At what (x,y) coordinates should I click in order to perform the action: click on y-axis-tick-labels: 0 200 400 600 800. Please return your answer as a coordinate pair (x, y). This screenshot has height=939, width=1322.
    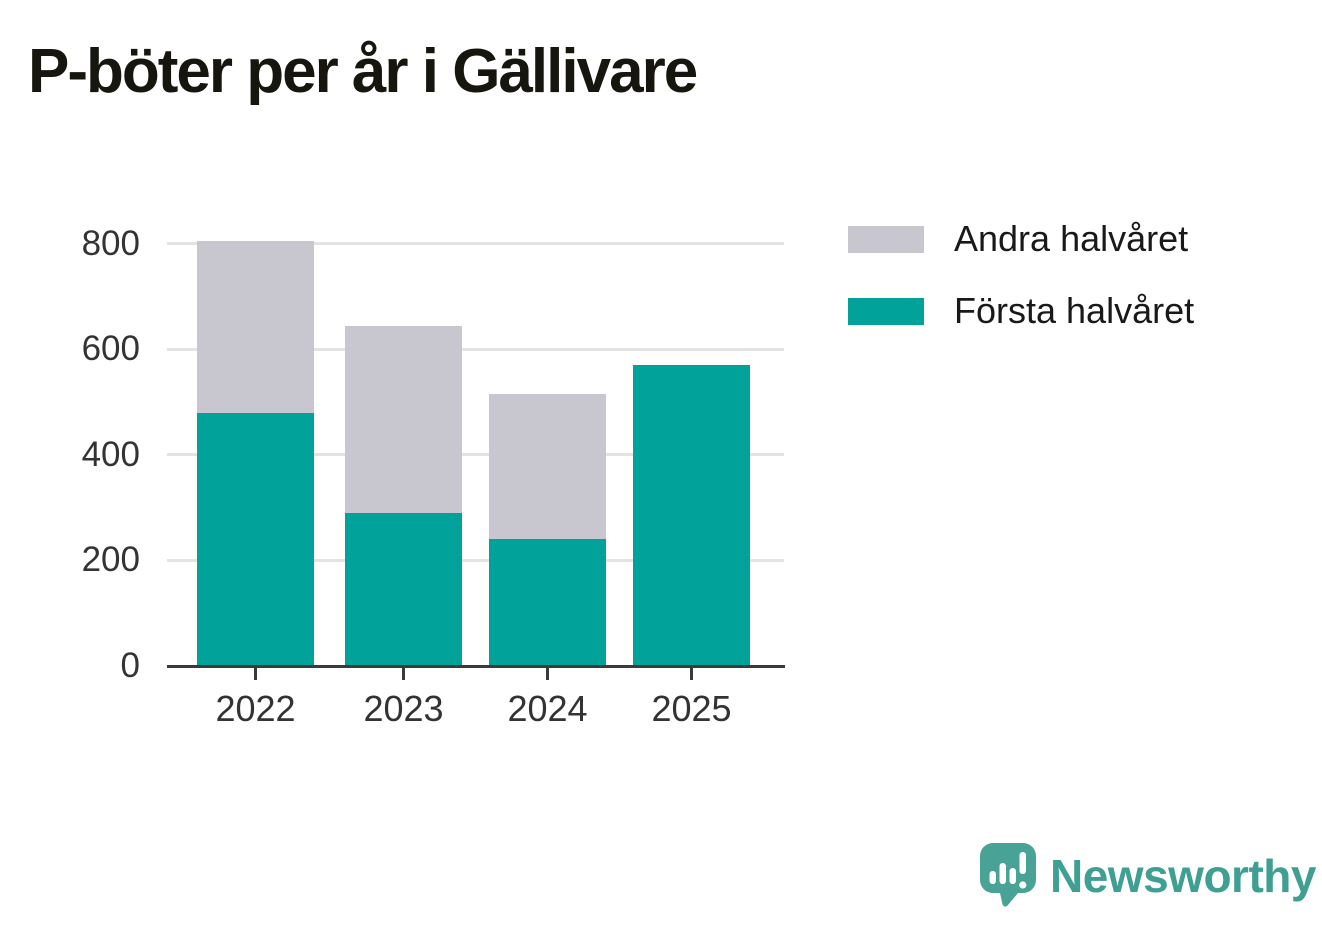
    Looking at the image, I should click on (97, 411).